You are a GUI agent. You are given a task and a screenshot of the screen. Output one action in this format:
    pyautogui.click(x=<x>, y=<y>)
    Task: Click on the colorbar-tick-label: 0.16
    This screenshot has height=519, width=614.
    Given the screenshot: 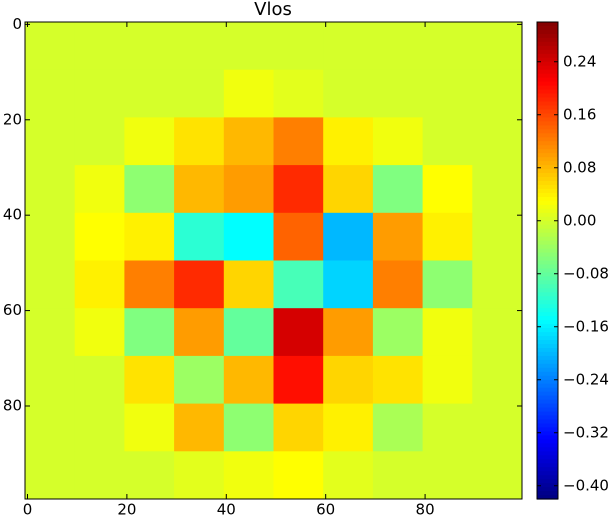 What is the action you would take?
    pyautogui.click(x=579, y=114)
    